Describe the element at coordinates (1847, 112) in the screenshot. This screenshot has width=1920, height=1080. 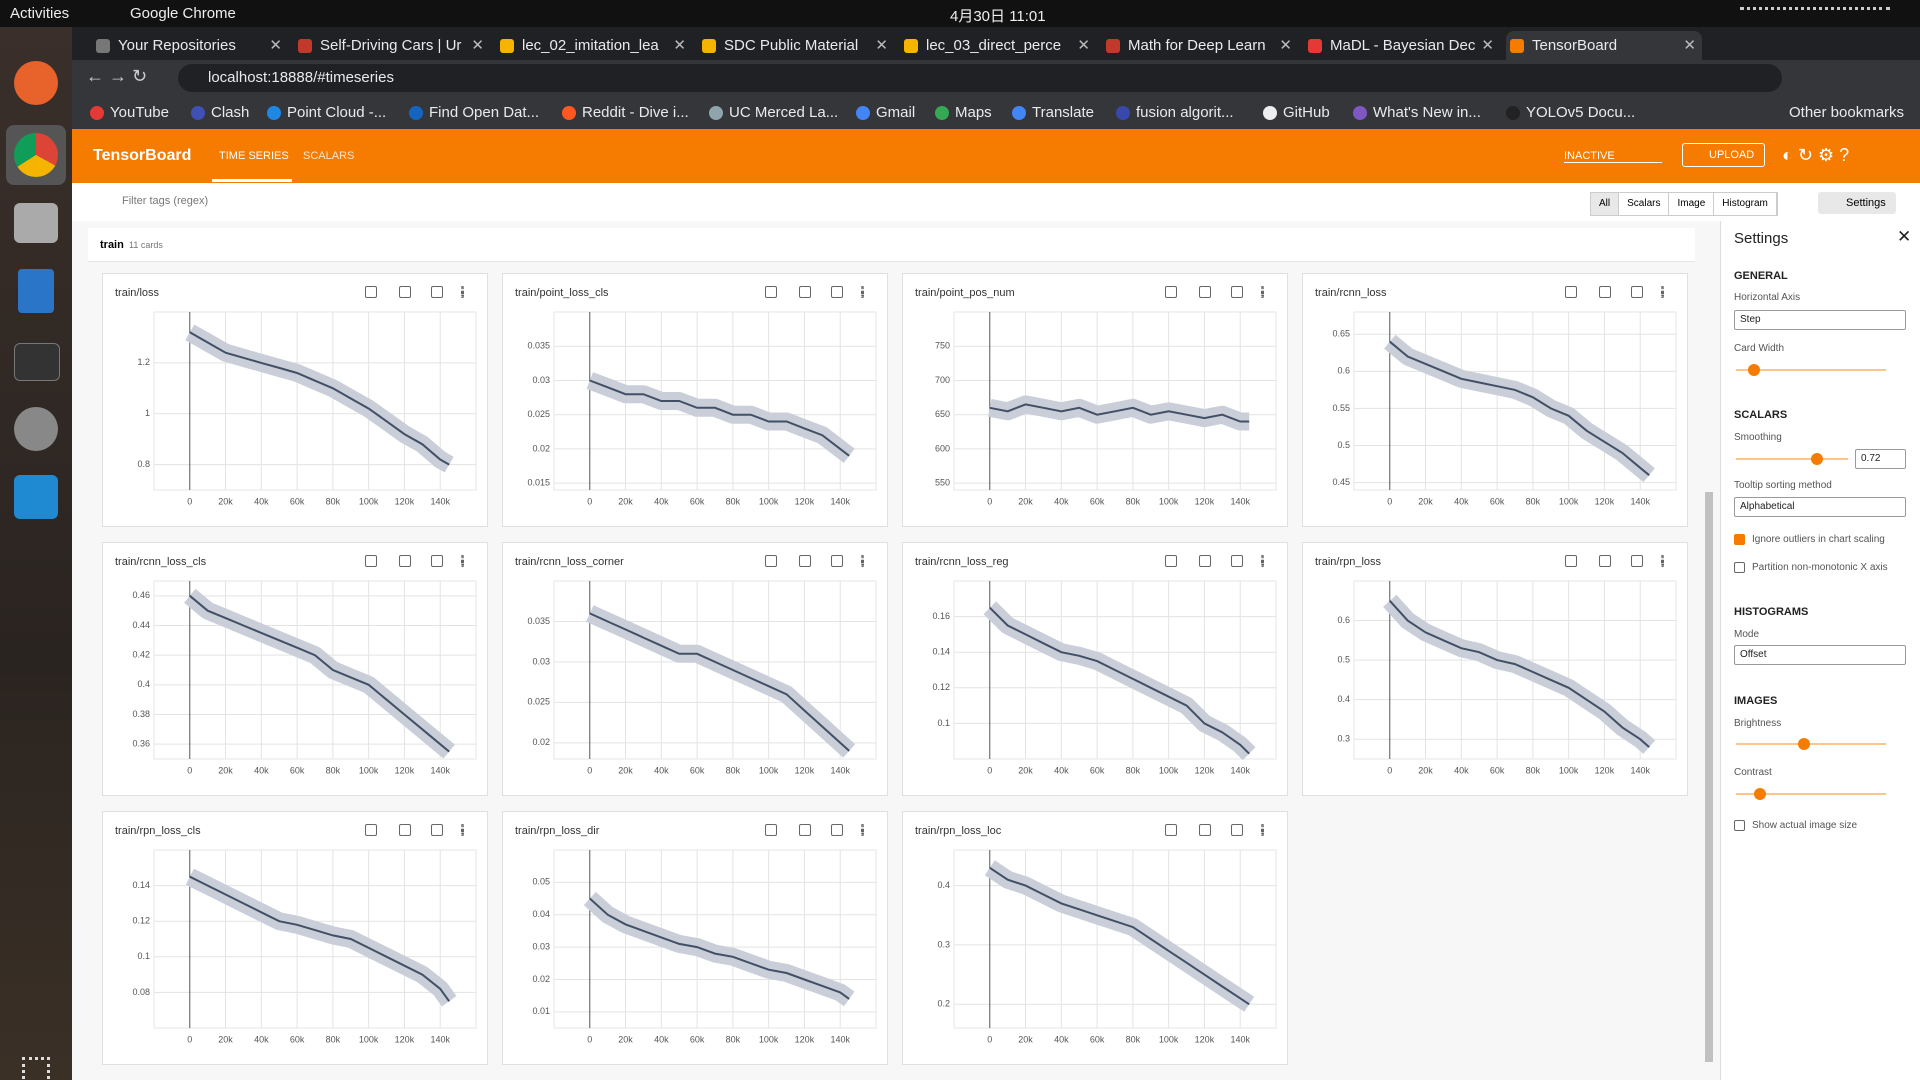
I see `other-bookmarks: Other bookmarks` at that location.